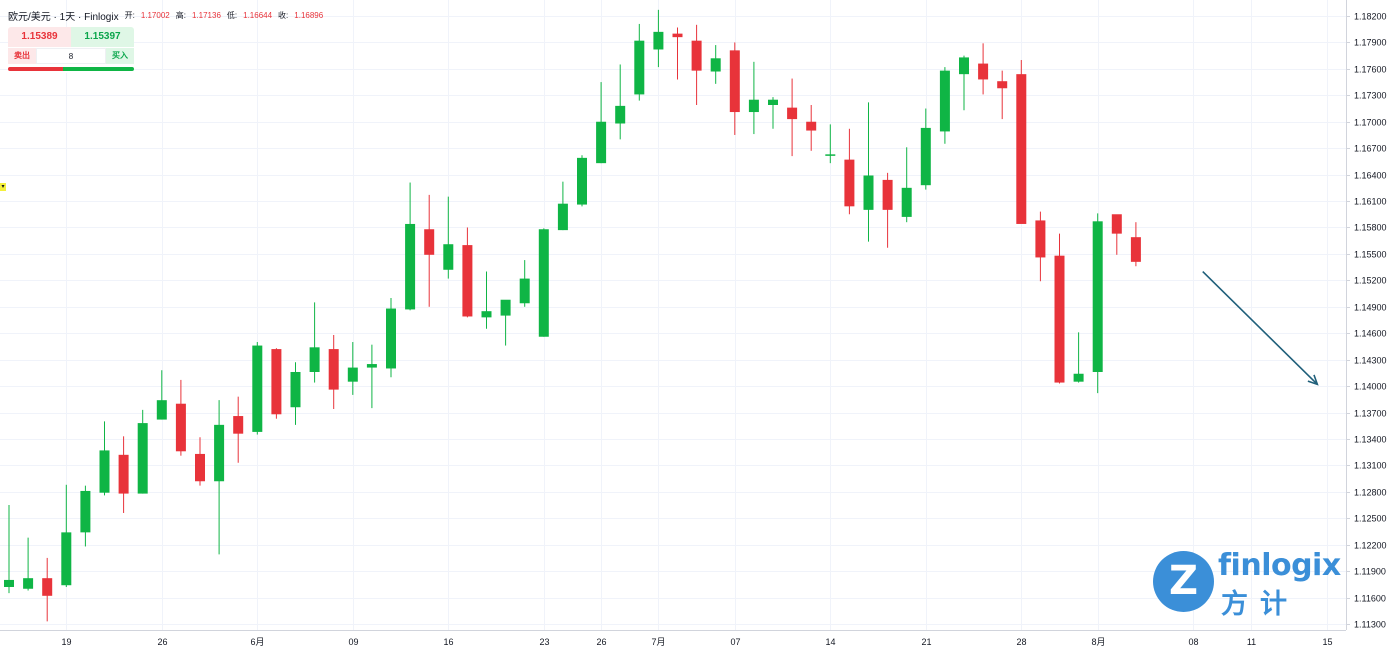 This screenshot has width=1393, height=651. I want to click on trend-arrow, so click(1260, 328).